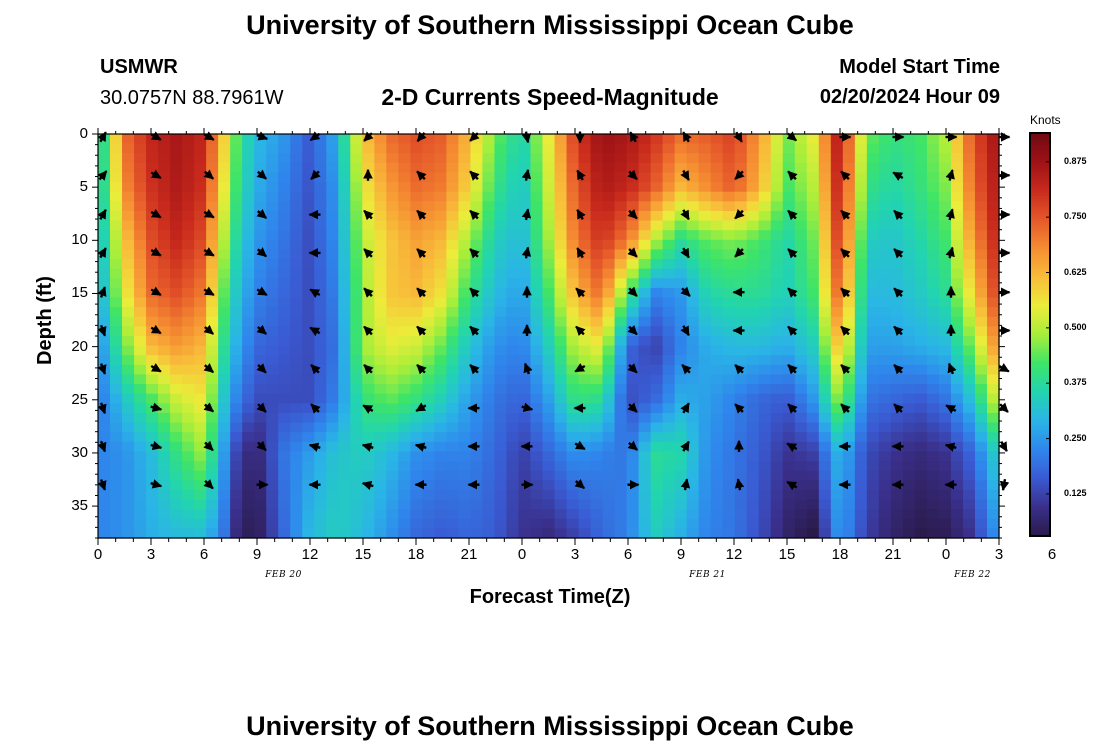  Describe the element at coordinates (1075, 216) in the screenshot. I see `colorbar-tick-label: 0.750` at that location.